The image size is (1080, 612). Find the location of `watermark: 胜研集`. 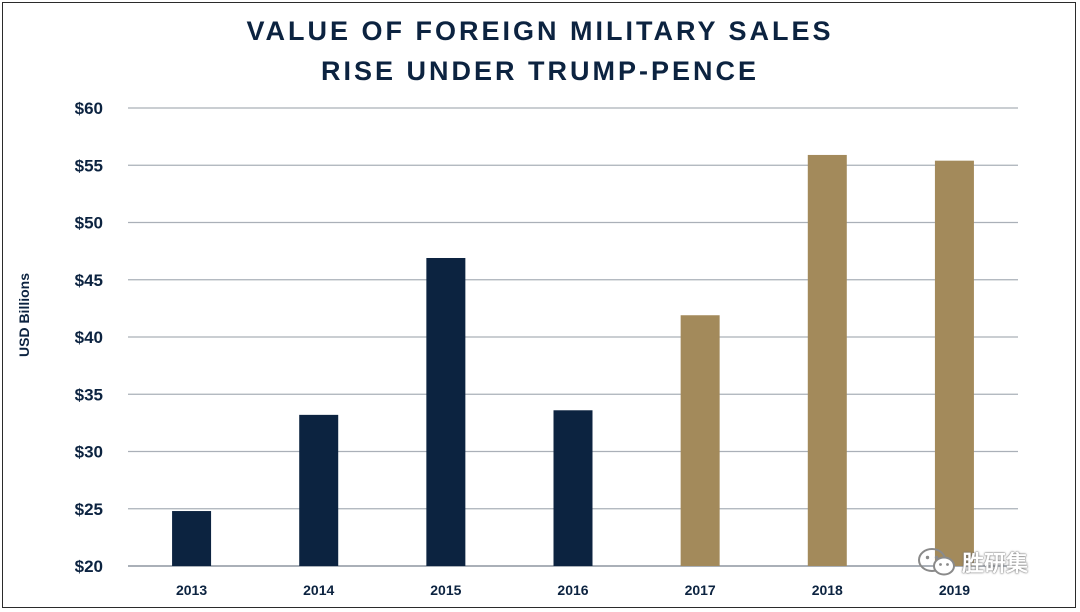

watermark: 胜研集 is located at coordinates (972, 562).